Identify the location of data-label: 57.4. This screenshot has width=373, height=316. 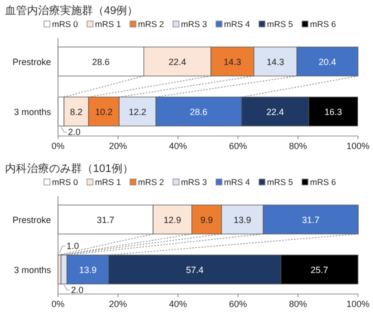
(195, 270).